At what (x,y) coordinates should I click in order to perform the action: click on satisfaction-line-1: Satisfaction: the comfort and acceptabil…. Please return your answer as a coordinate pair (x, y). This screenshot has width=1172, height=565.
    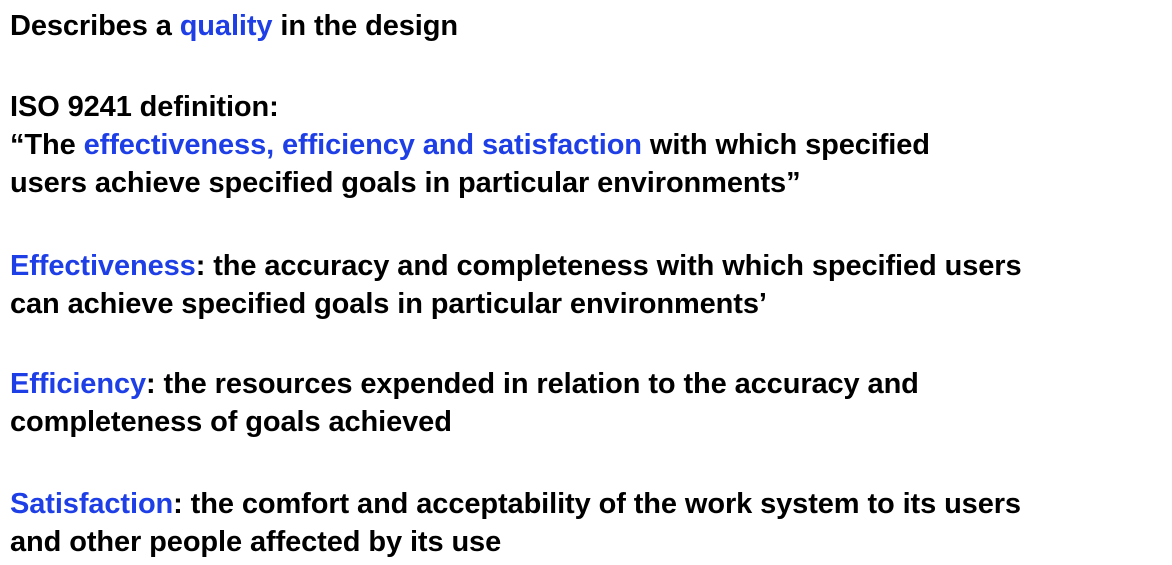
    Looking at the image, I should click on (515, 504).